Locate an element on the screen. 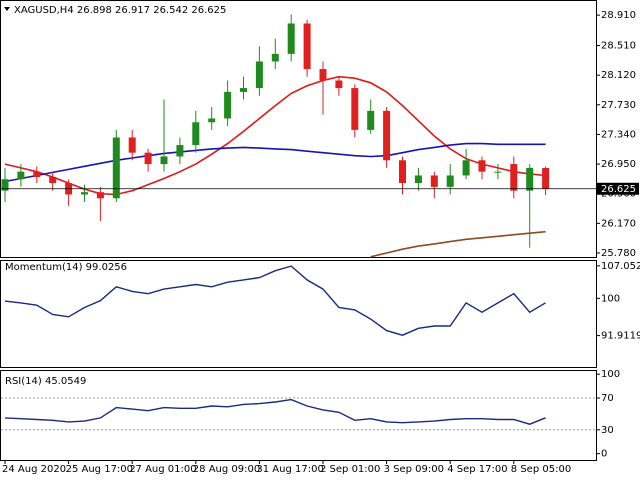  y-tick-label: 26.950 is located at coordinates (618, 164).